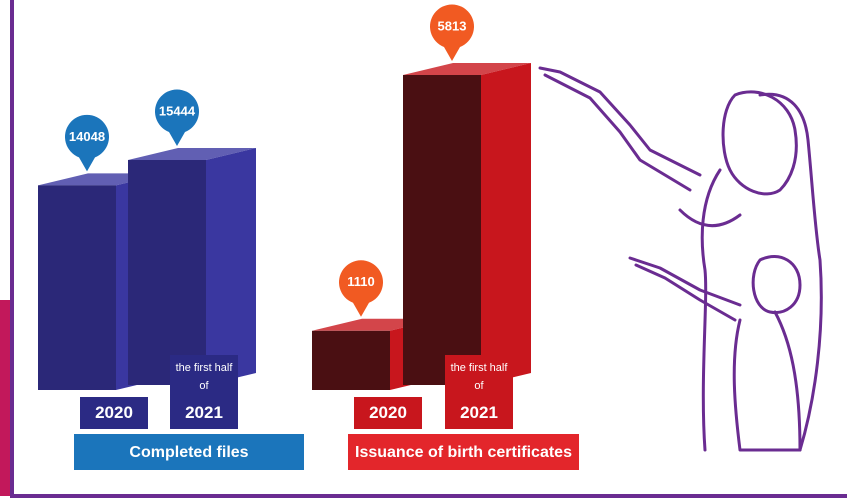  Describe the element at coordinates (177, 110) in the screenshot. I see `value-label: 15444` at that location.